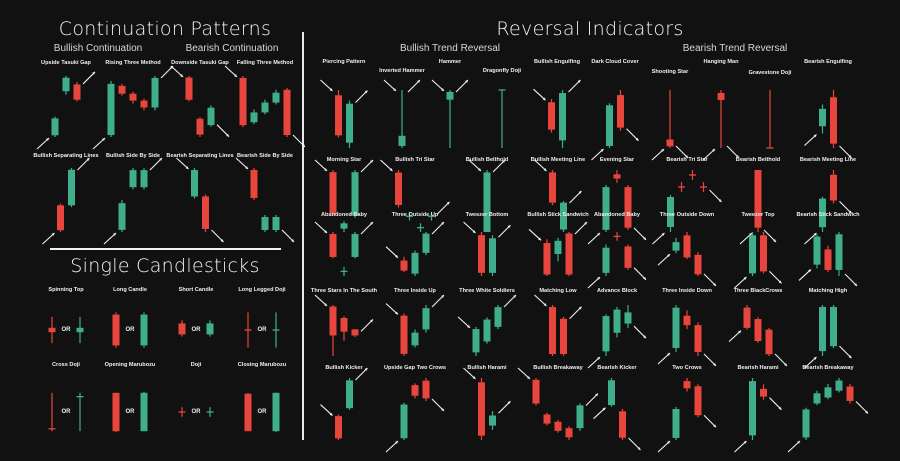  I want to click on pattern-label: Abandoned Baby, so click(344, 215).